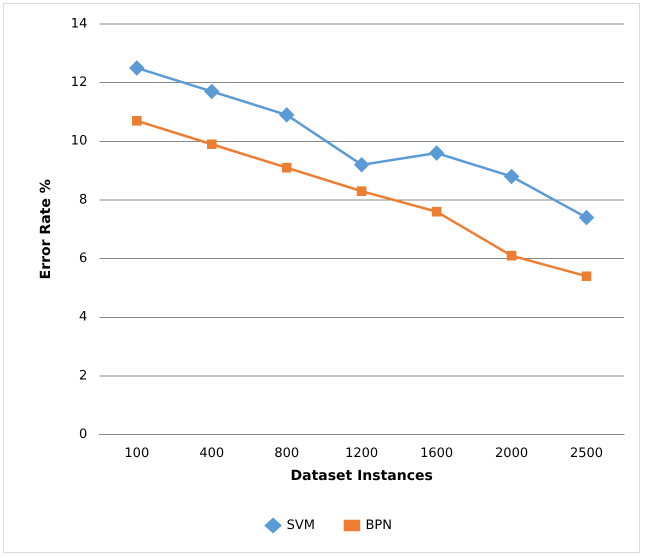 Image resolution: width=647 pixels, height=558 pixels. Describe the element at coordinates (211, 453) in the screenshot. I see `x-tick-label: 400` at that location.